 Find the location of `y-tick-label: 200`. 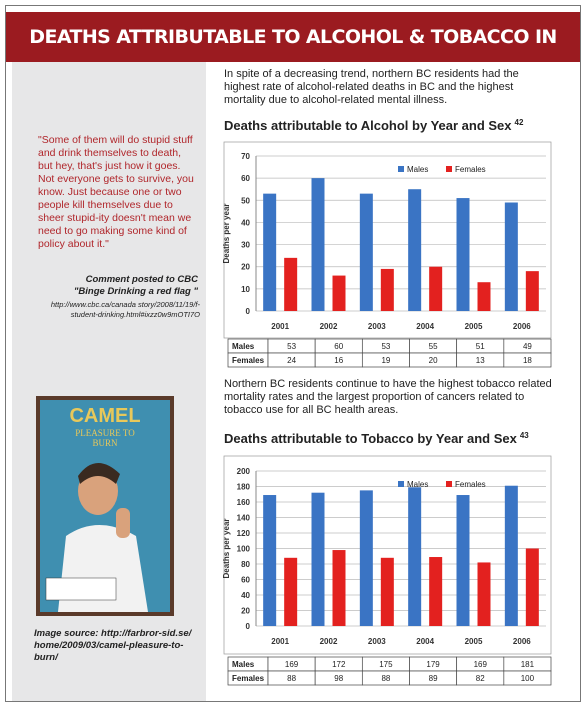

y-tick-label: 200 is located at coordinates (244, 471).